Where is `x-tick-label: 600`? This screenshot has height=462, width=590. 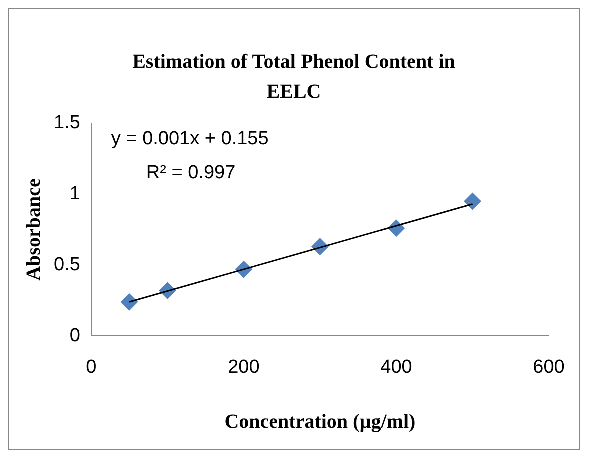 x-tick-label: 600 is located at coordinates (549, 367).